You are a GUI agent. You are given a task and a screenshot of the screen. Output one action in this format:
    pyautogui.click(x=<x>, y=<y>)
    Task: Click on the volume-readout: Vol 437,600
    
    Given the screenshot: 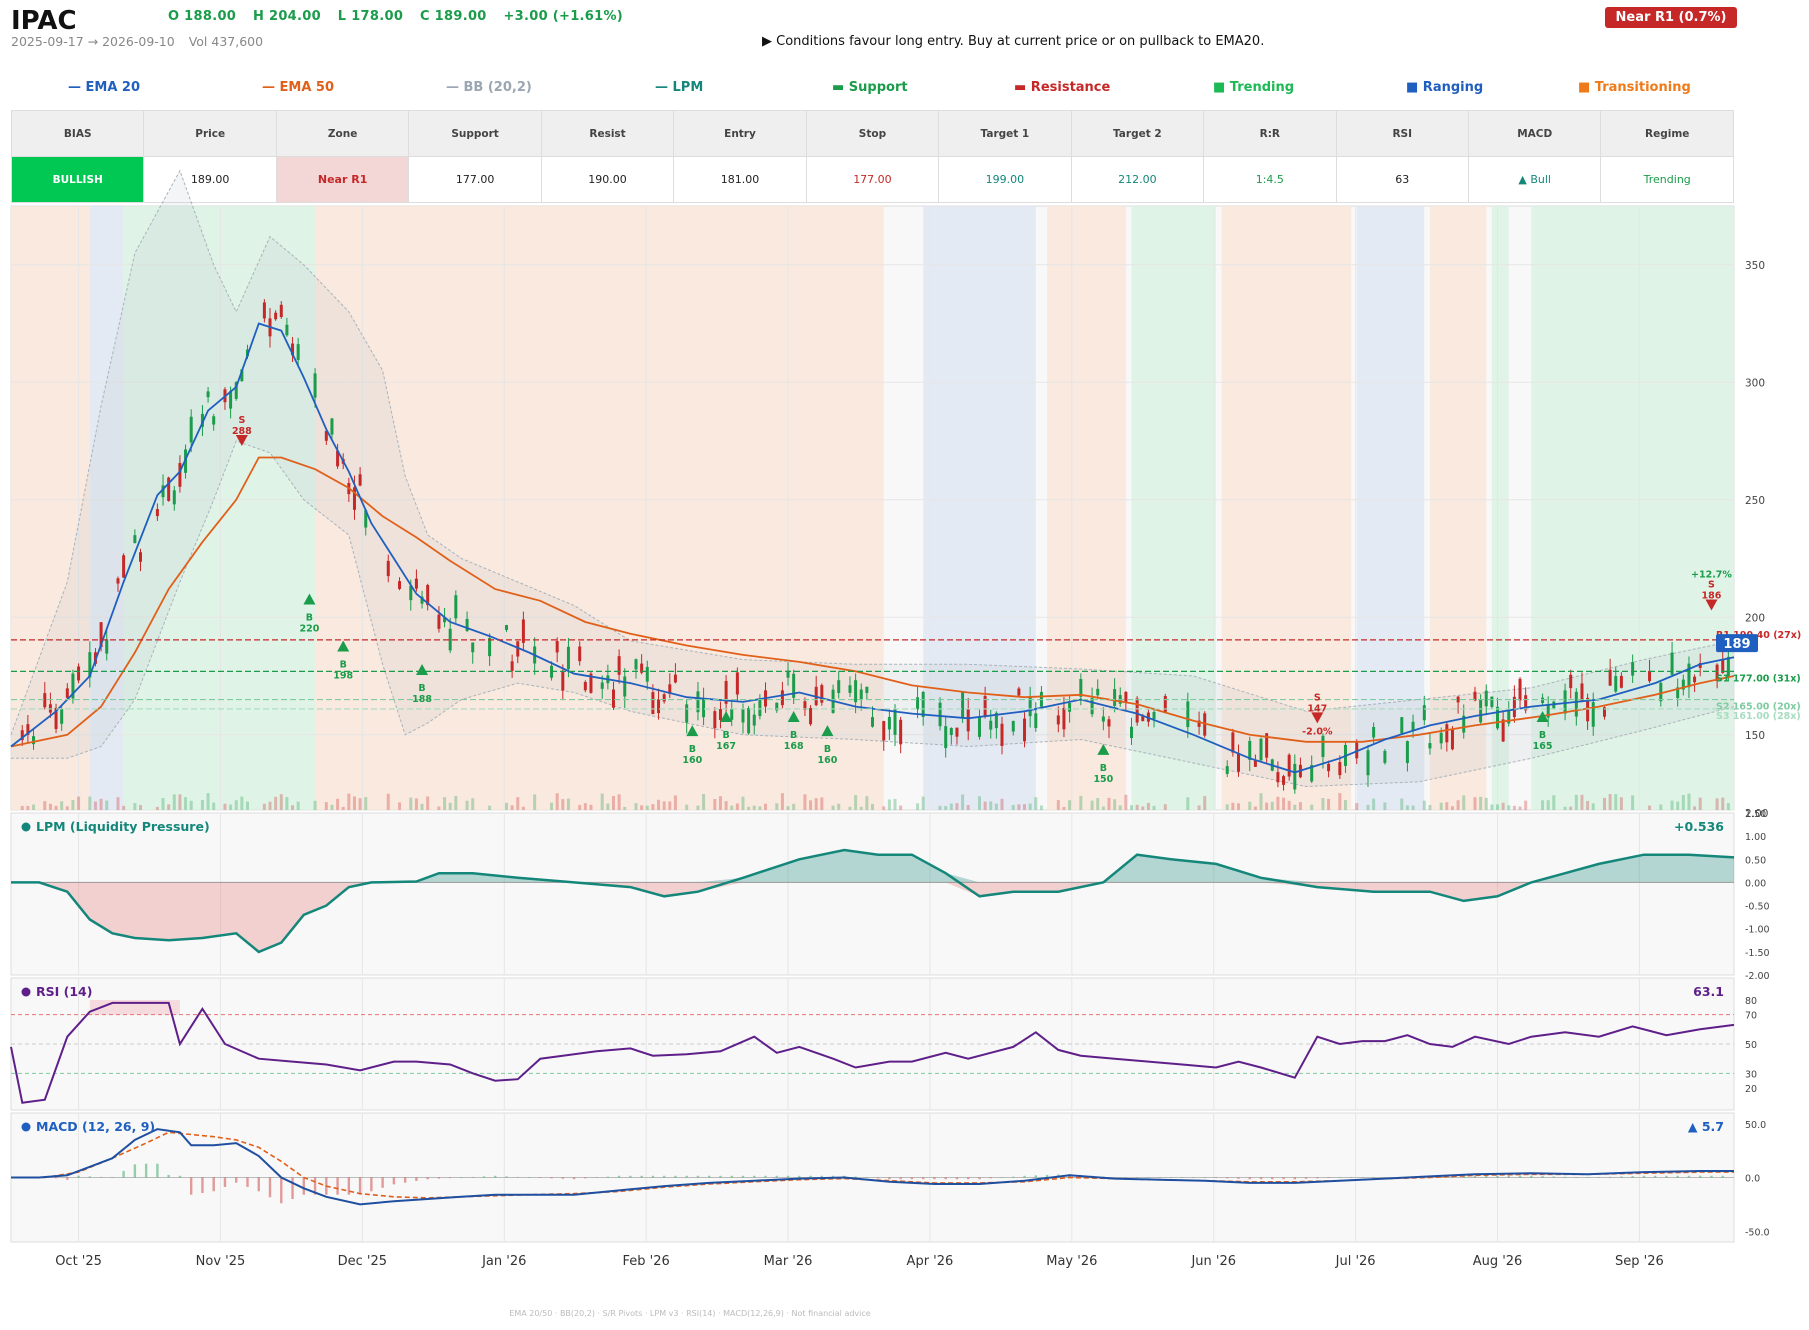 What is the action you would take?
    pyautogui.click(x=226, y=41)
    